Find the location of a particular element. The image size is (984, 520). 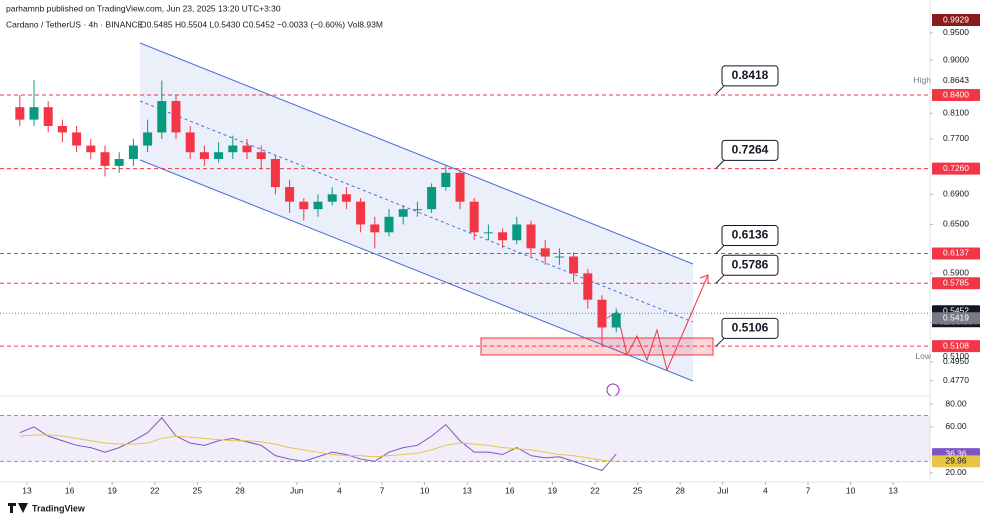

callout-label: 0.7264 is located at coordinates (750, 150).